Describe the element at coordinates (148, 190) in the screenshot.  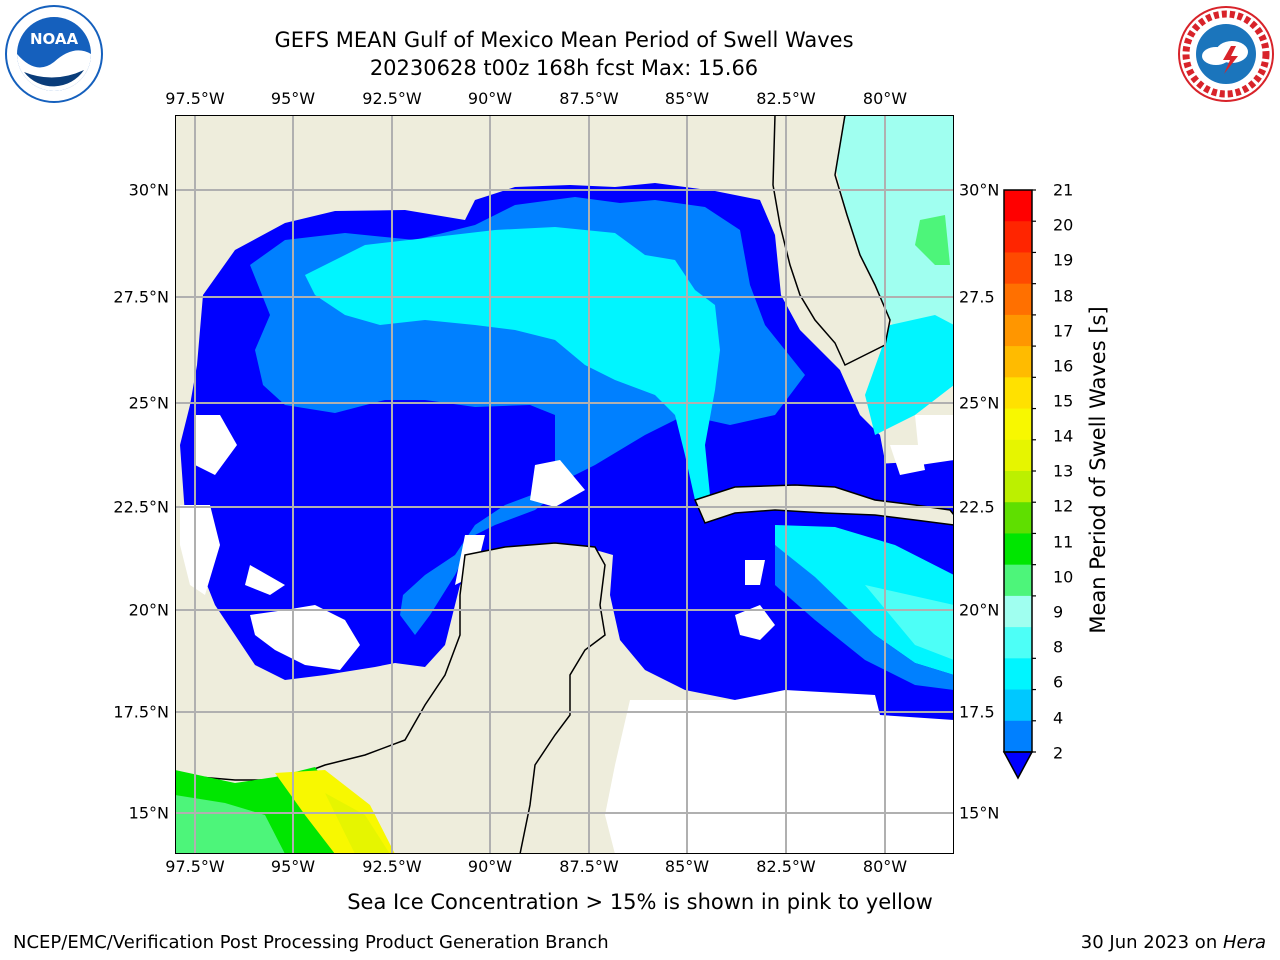
I see `lat-tick-left: 30°N` at that location.